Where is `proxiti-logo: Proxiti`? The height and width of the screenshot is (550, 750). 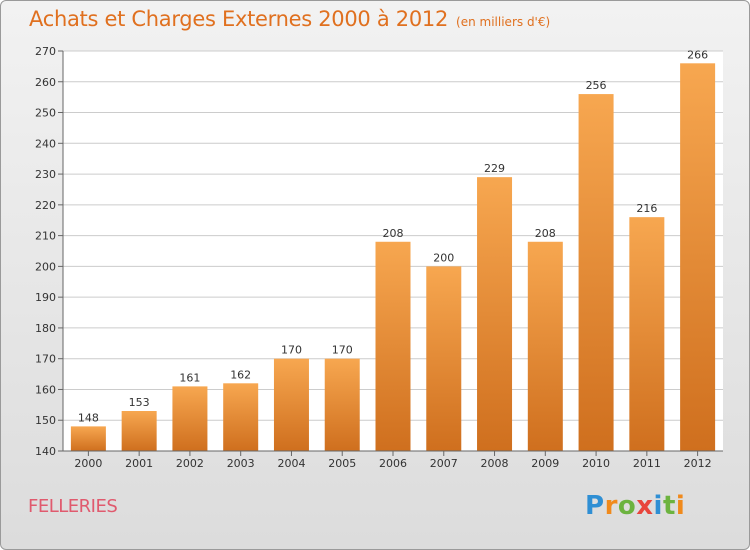 proxiti-logo: Proxiti is located at coordinates (635, 506).